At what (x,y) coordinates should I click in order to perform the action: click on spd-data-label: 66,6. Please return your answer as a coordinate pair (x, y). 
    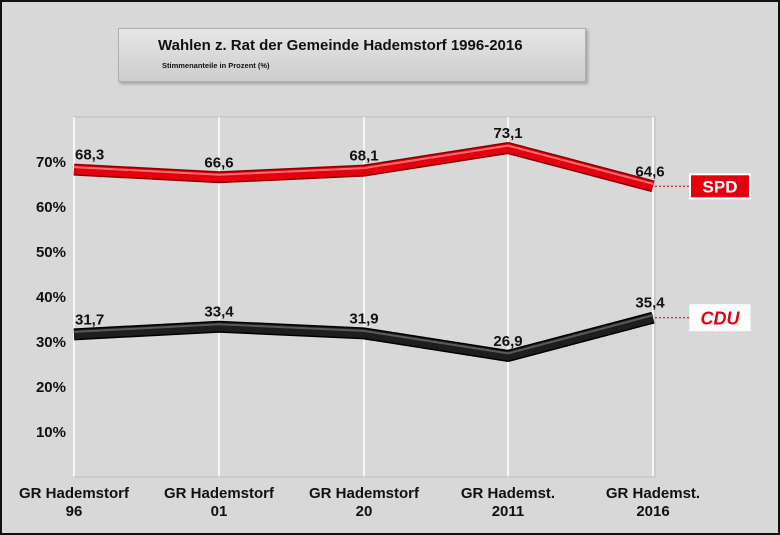
    Looking at the image, I should click on (218, 162).